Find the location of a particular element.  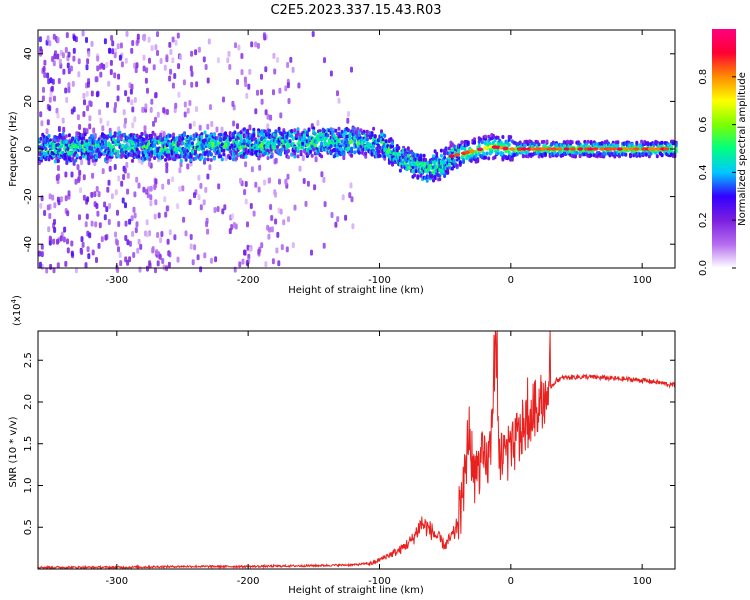

spectrogram-x-axis-label: Height of straight line (km) is located at coordinates (356, 290).